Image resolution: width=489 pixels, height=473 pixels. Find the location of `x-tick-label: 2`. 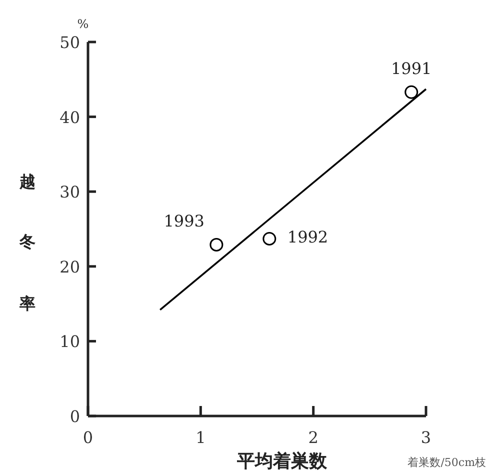

x-tick-label: 2 is located at coordinates (313, 437).